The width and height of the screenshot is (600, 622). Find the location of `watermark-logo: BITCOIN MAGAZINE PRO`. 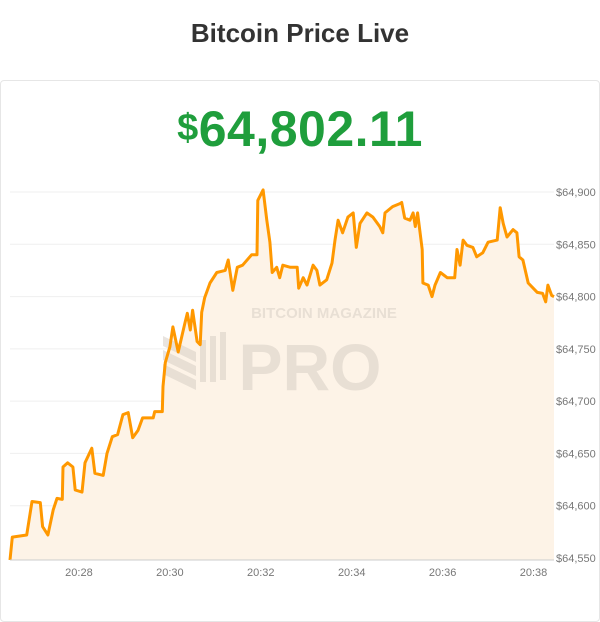

watermark-logo: BITCOIN MAGAZINE PRO is located at coordinates (280, 354).